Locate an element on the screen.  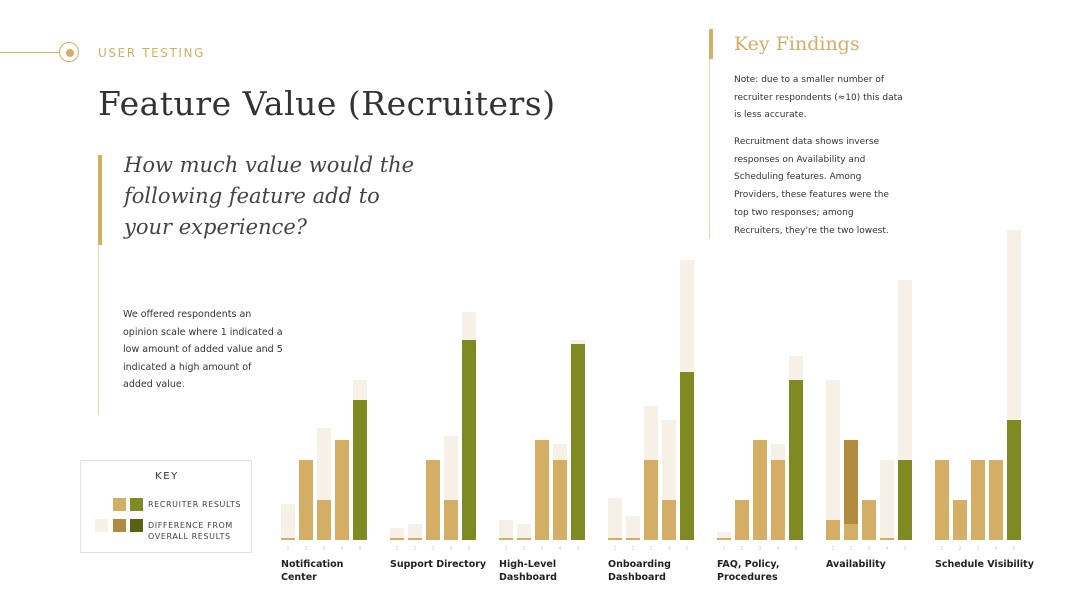
category-label: High-Level Dashboard is located at coordinates (549, 571).